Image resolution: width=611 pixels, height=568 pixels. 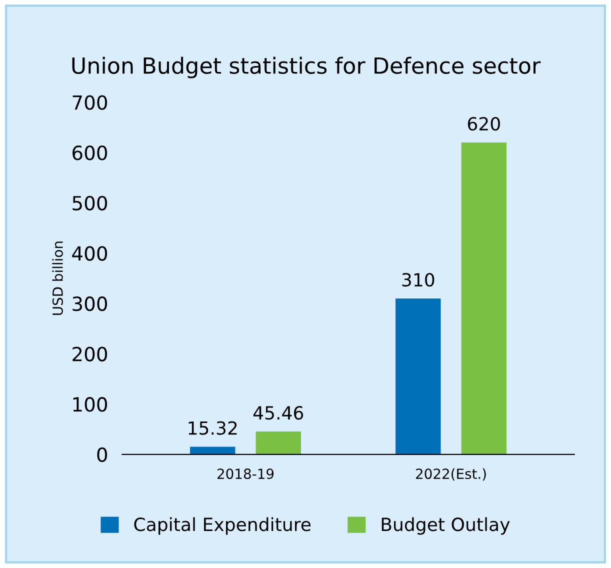 I want to click on data-label: 15.32, so click(x=212, y=428).